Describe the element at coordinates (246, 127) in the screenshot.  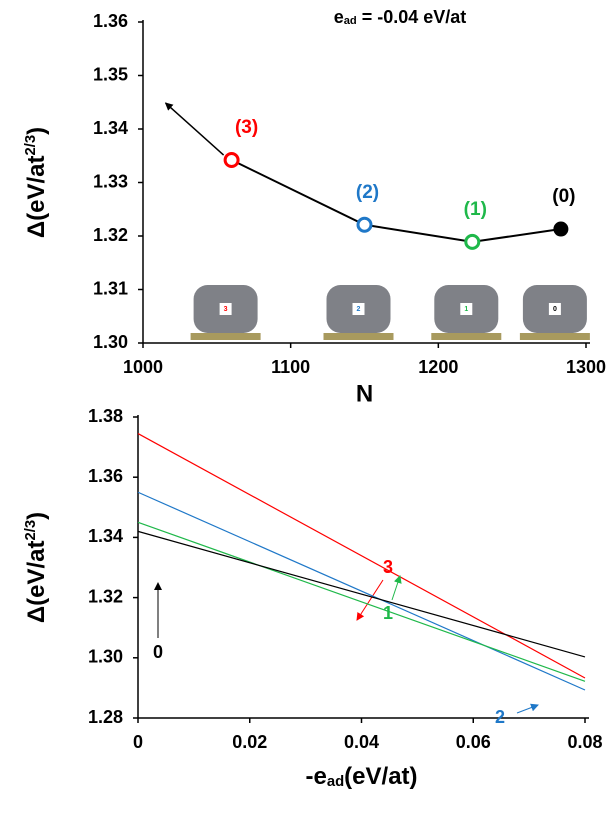
I see `point-label: (3)` at that location.